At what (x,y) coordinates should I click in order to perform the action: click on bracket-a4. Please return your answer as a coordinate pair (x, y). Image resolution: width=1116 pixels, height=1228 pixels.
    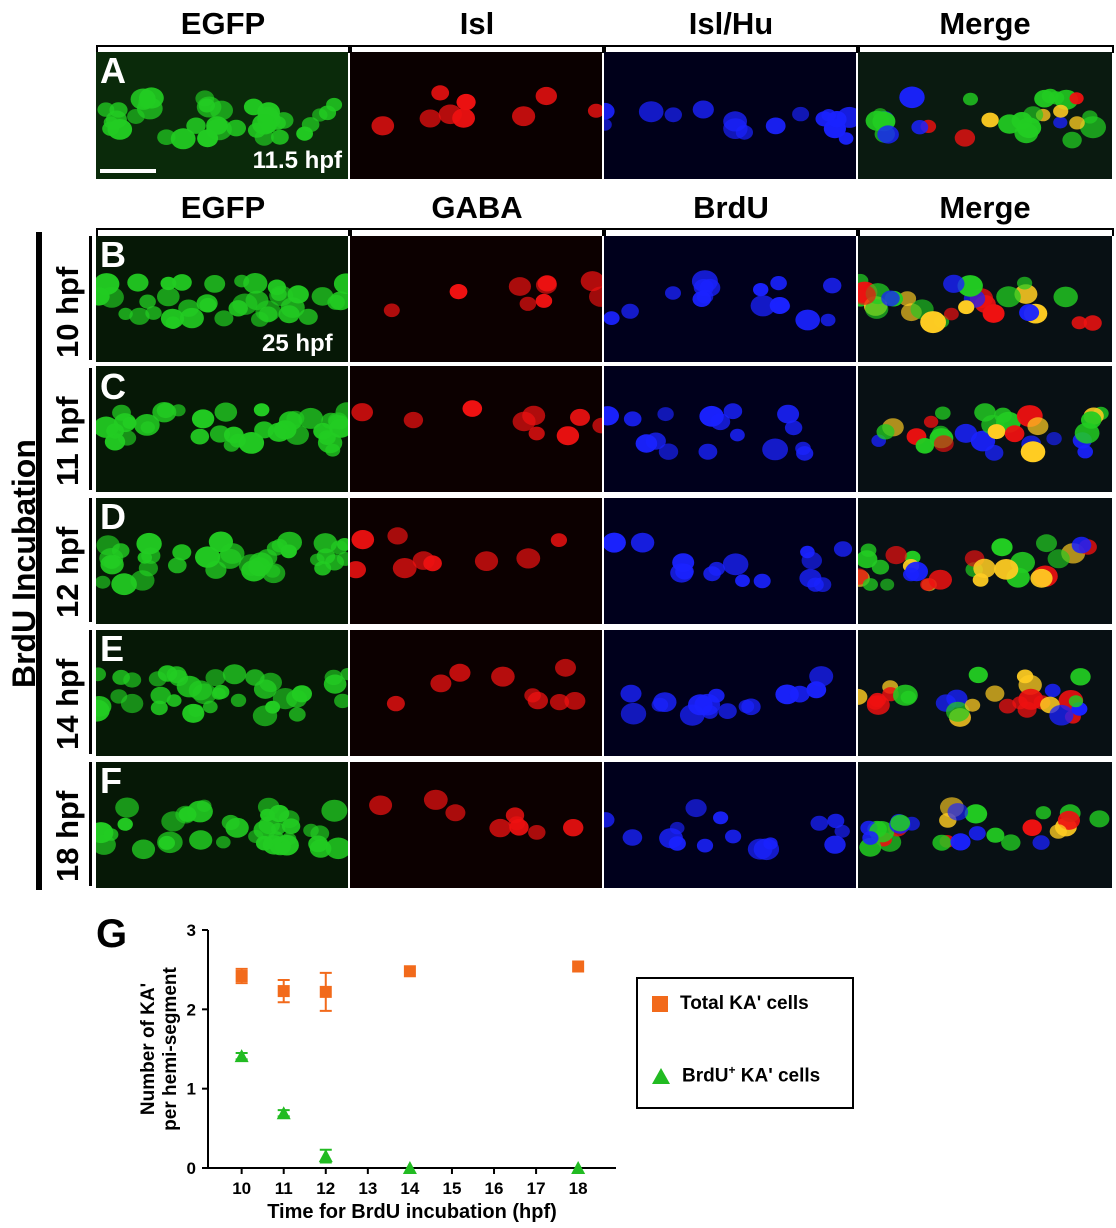
    Looking at the image, I should click on (986, 49).